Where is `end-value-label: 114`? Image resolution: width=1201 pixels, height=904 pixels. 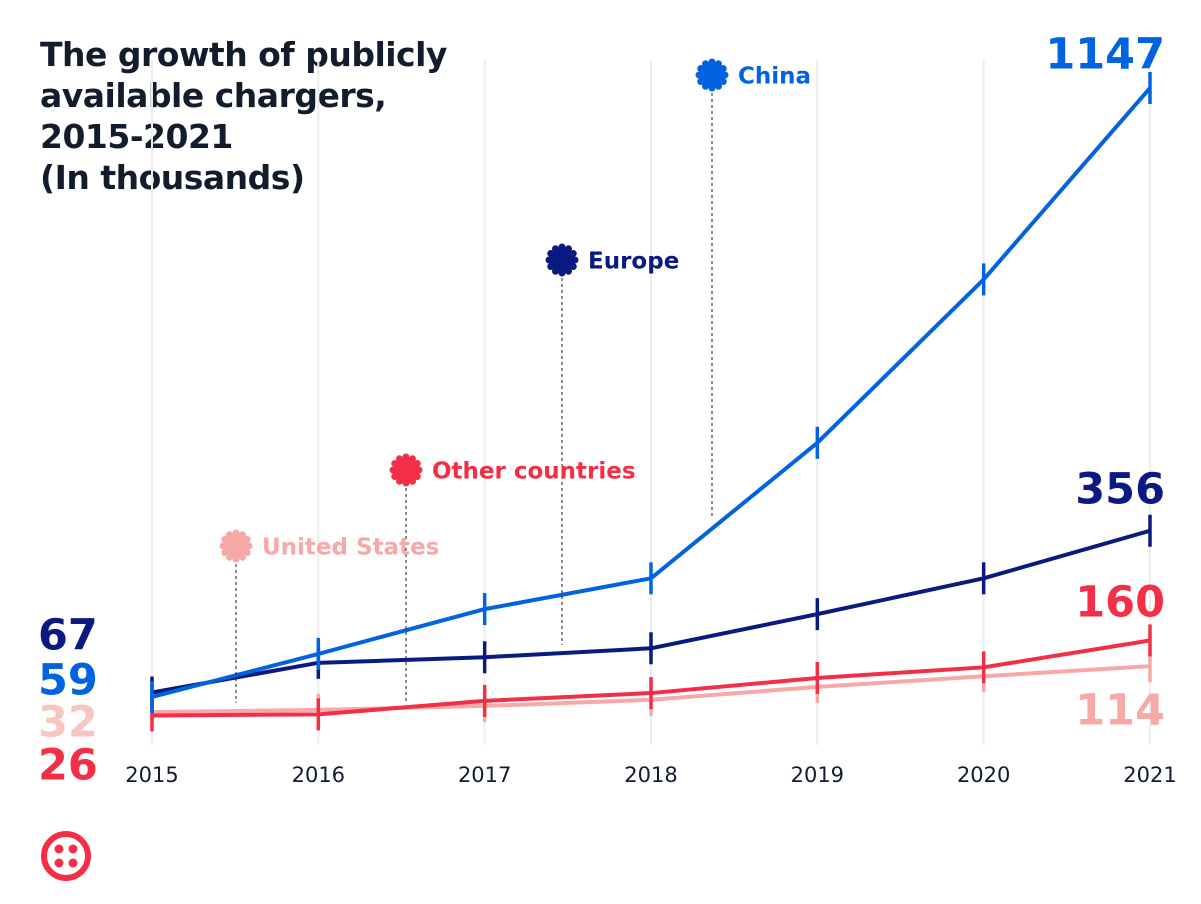
end-value-label: 114 is located at coordinates (1120, 711).